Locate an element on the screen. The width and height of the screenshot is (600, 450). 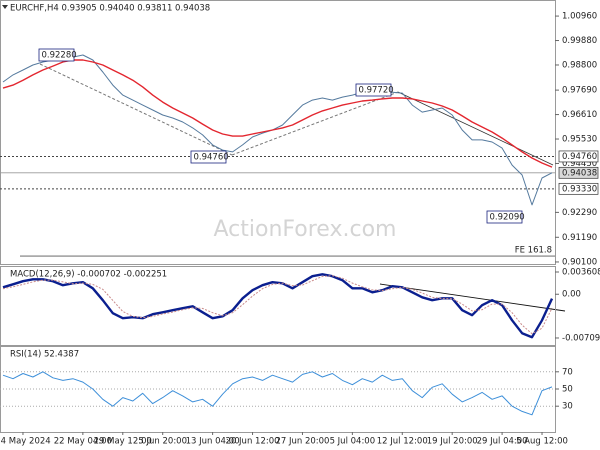
y-tick-label: 0.91190 is located at coordinates (579, 238).